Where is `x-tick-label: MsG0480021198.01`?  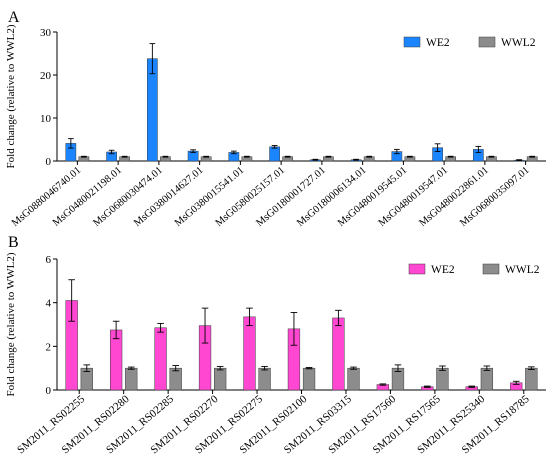
x-tick-label: MsG0480021198.01 is located at coordinates (87, 197).